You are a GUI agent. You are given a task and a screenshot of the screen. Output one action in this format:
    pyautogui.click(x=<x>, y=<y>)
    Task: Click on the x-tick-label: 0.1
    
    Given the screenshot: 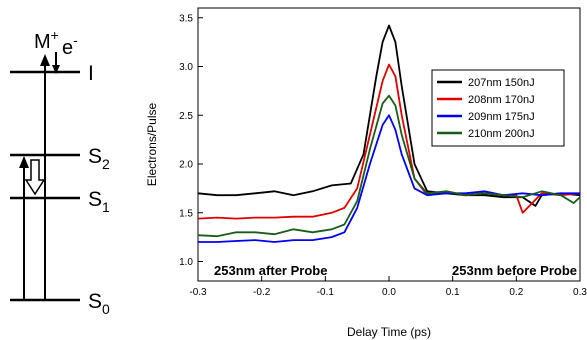 What is the action you would take?
    pyautogui.click(x=453, y=292)
    